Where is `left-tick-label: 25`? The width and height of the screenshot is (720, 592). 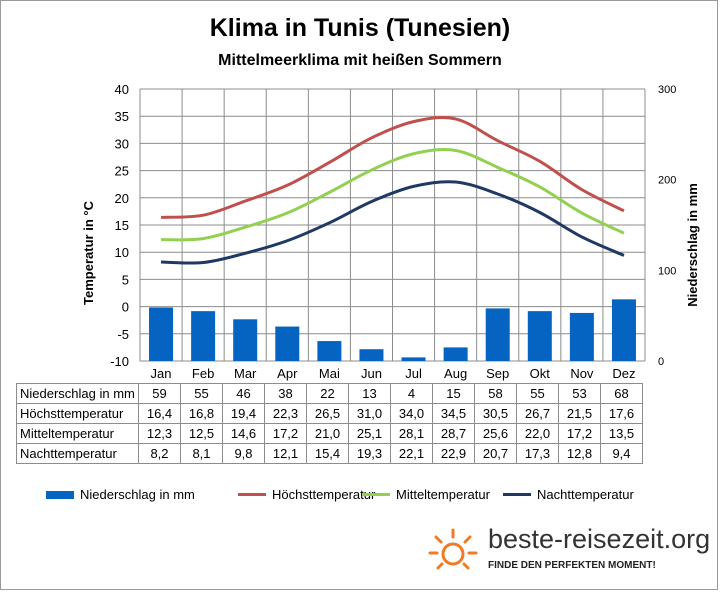
left-tick-label: 25 is located at coordinates (122, 171).